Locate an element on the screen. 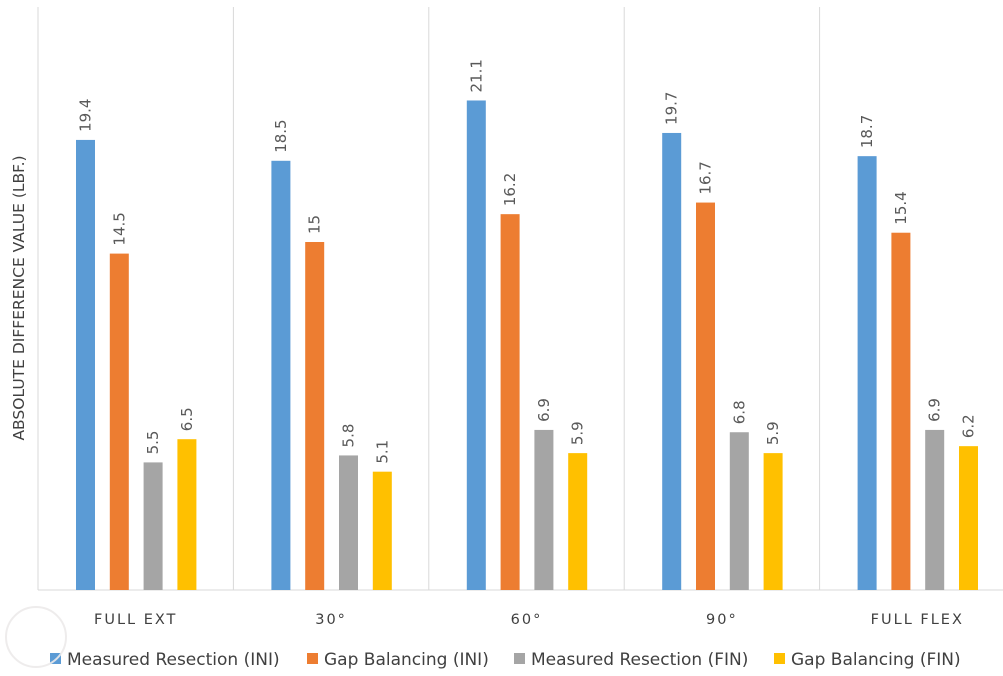 This screenshot has height=676, width=1003. category-label: FULL FLEX is located at coordinates (917, 620).